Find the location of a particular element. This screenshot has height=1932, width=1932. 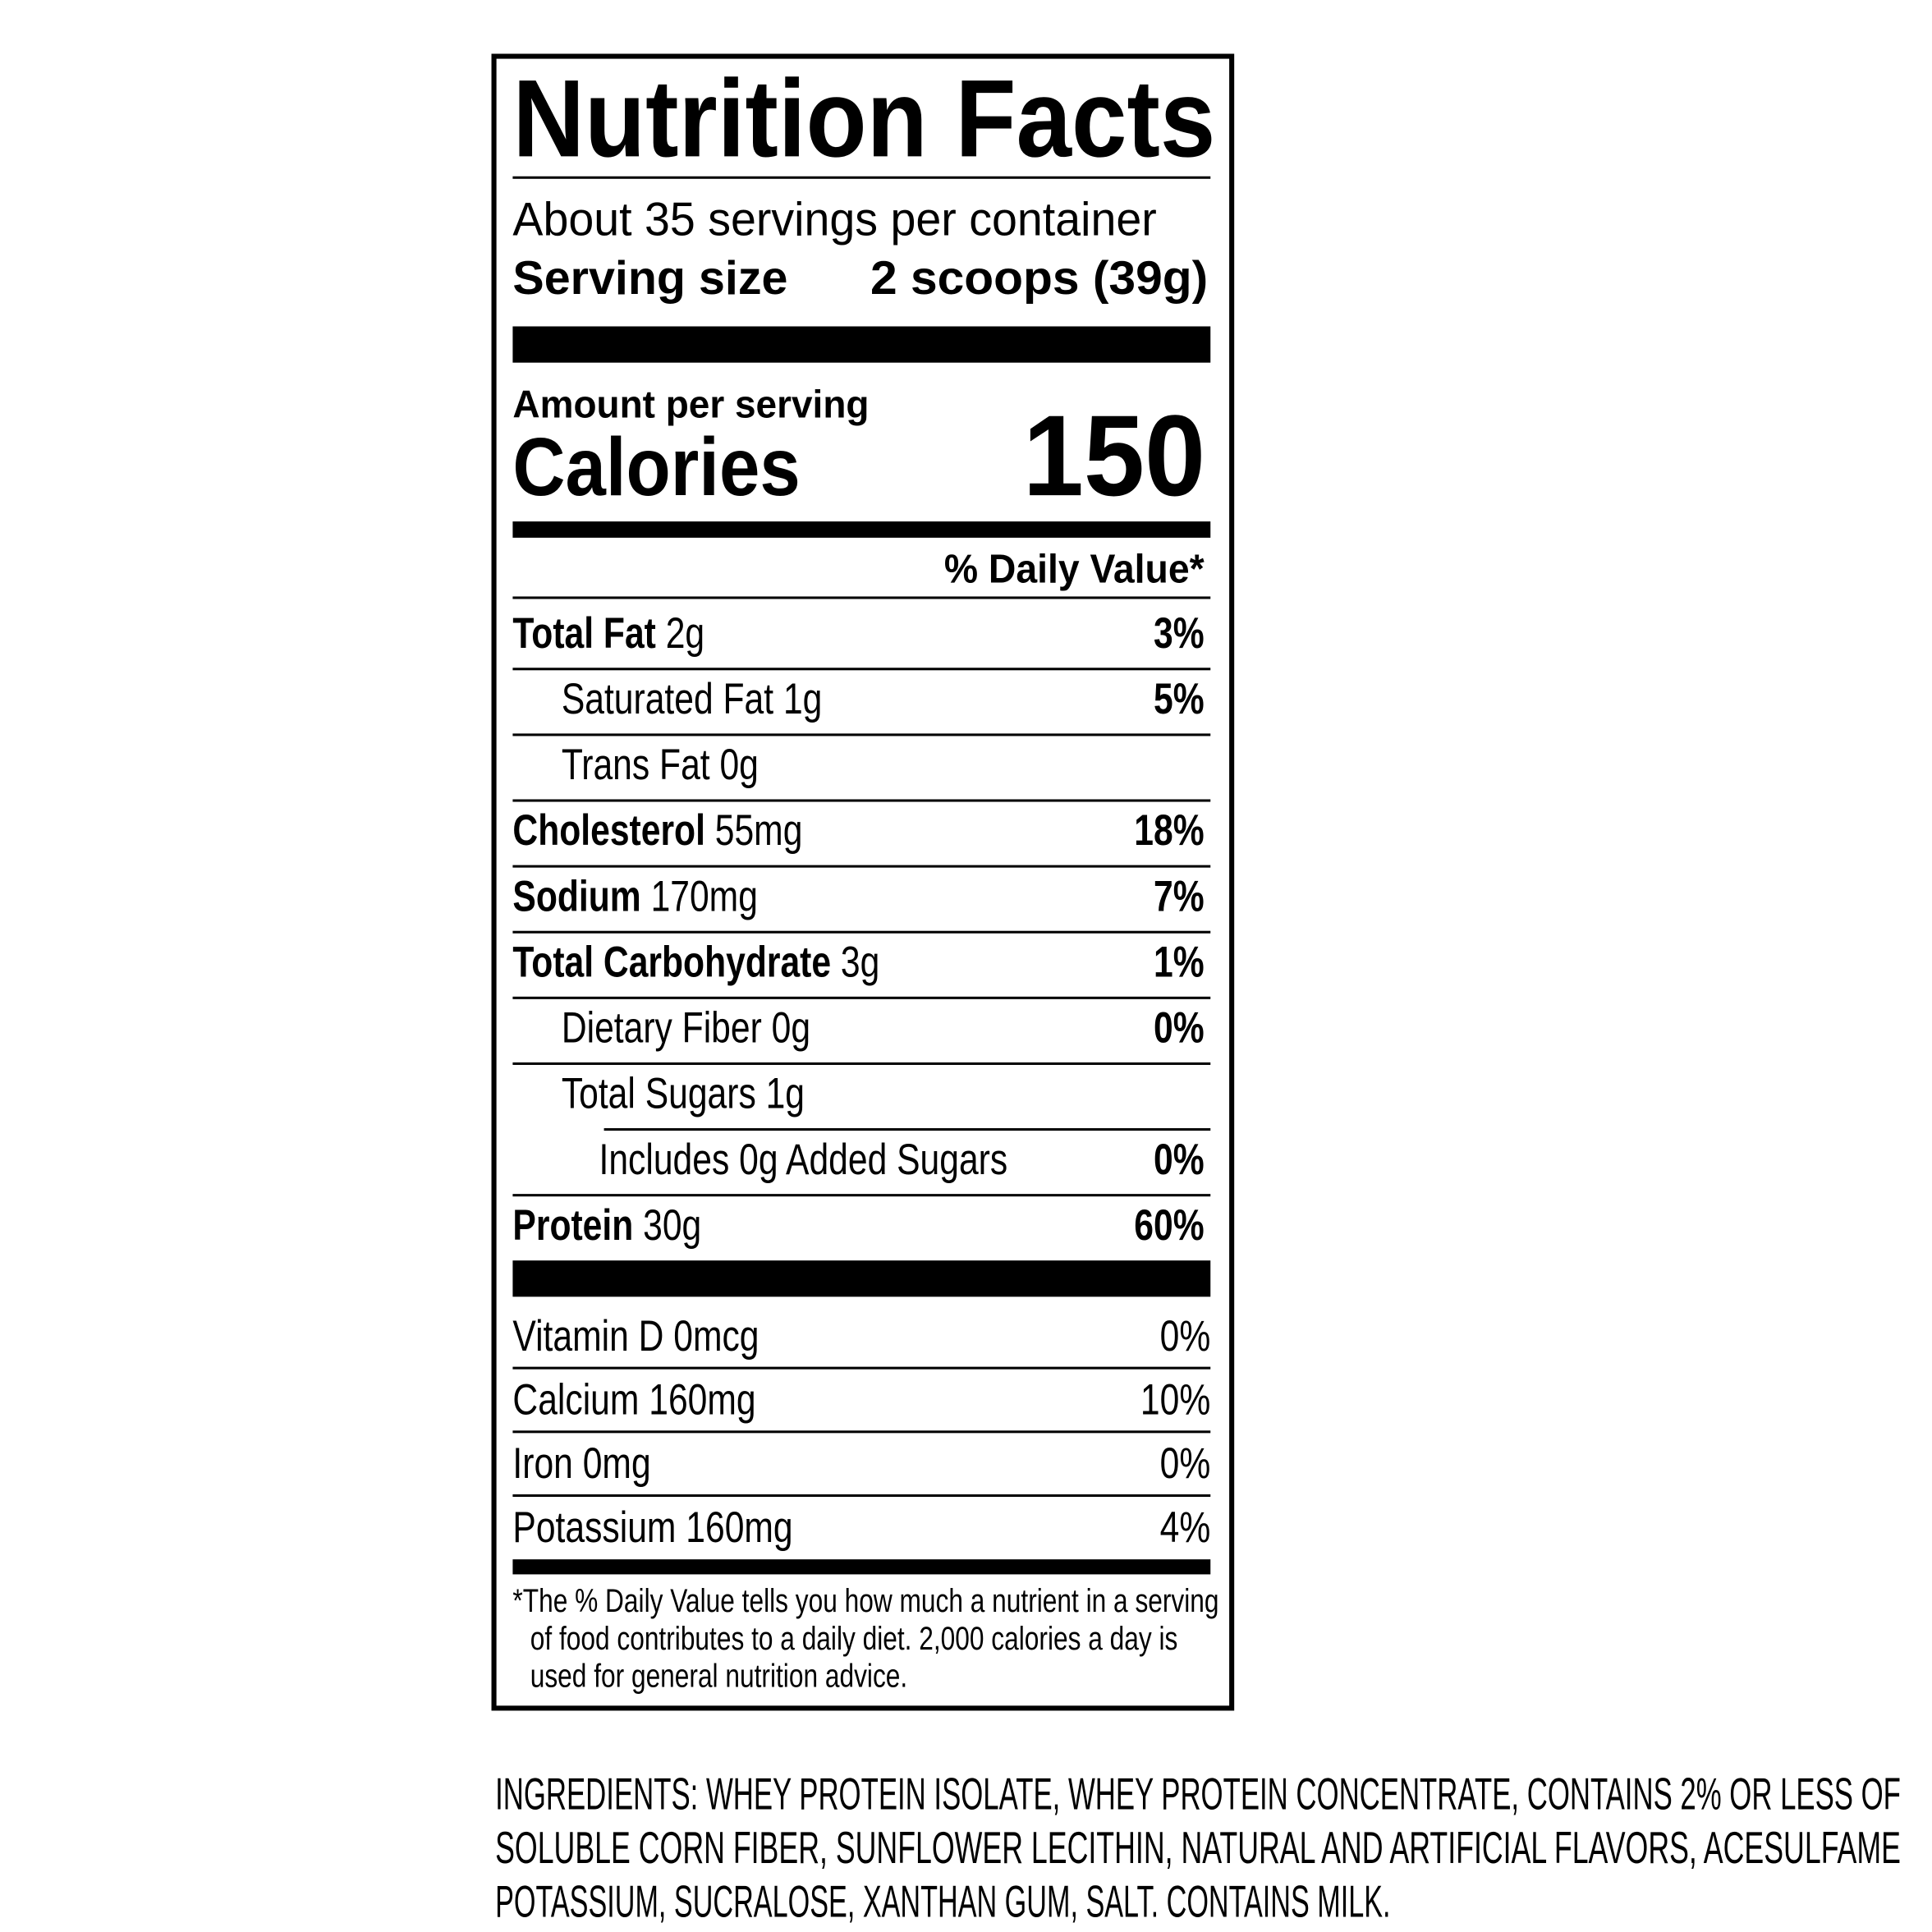

nutrient-name: Cholesterol is located at coordinates (608, 831).